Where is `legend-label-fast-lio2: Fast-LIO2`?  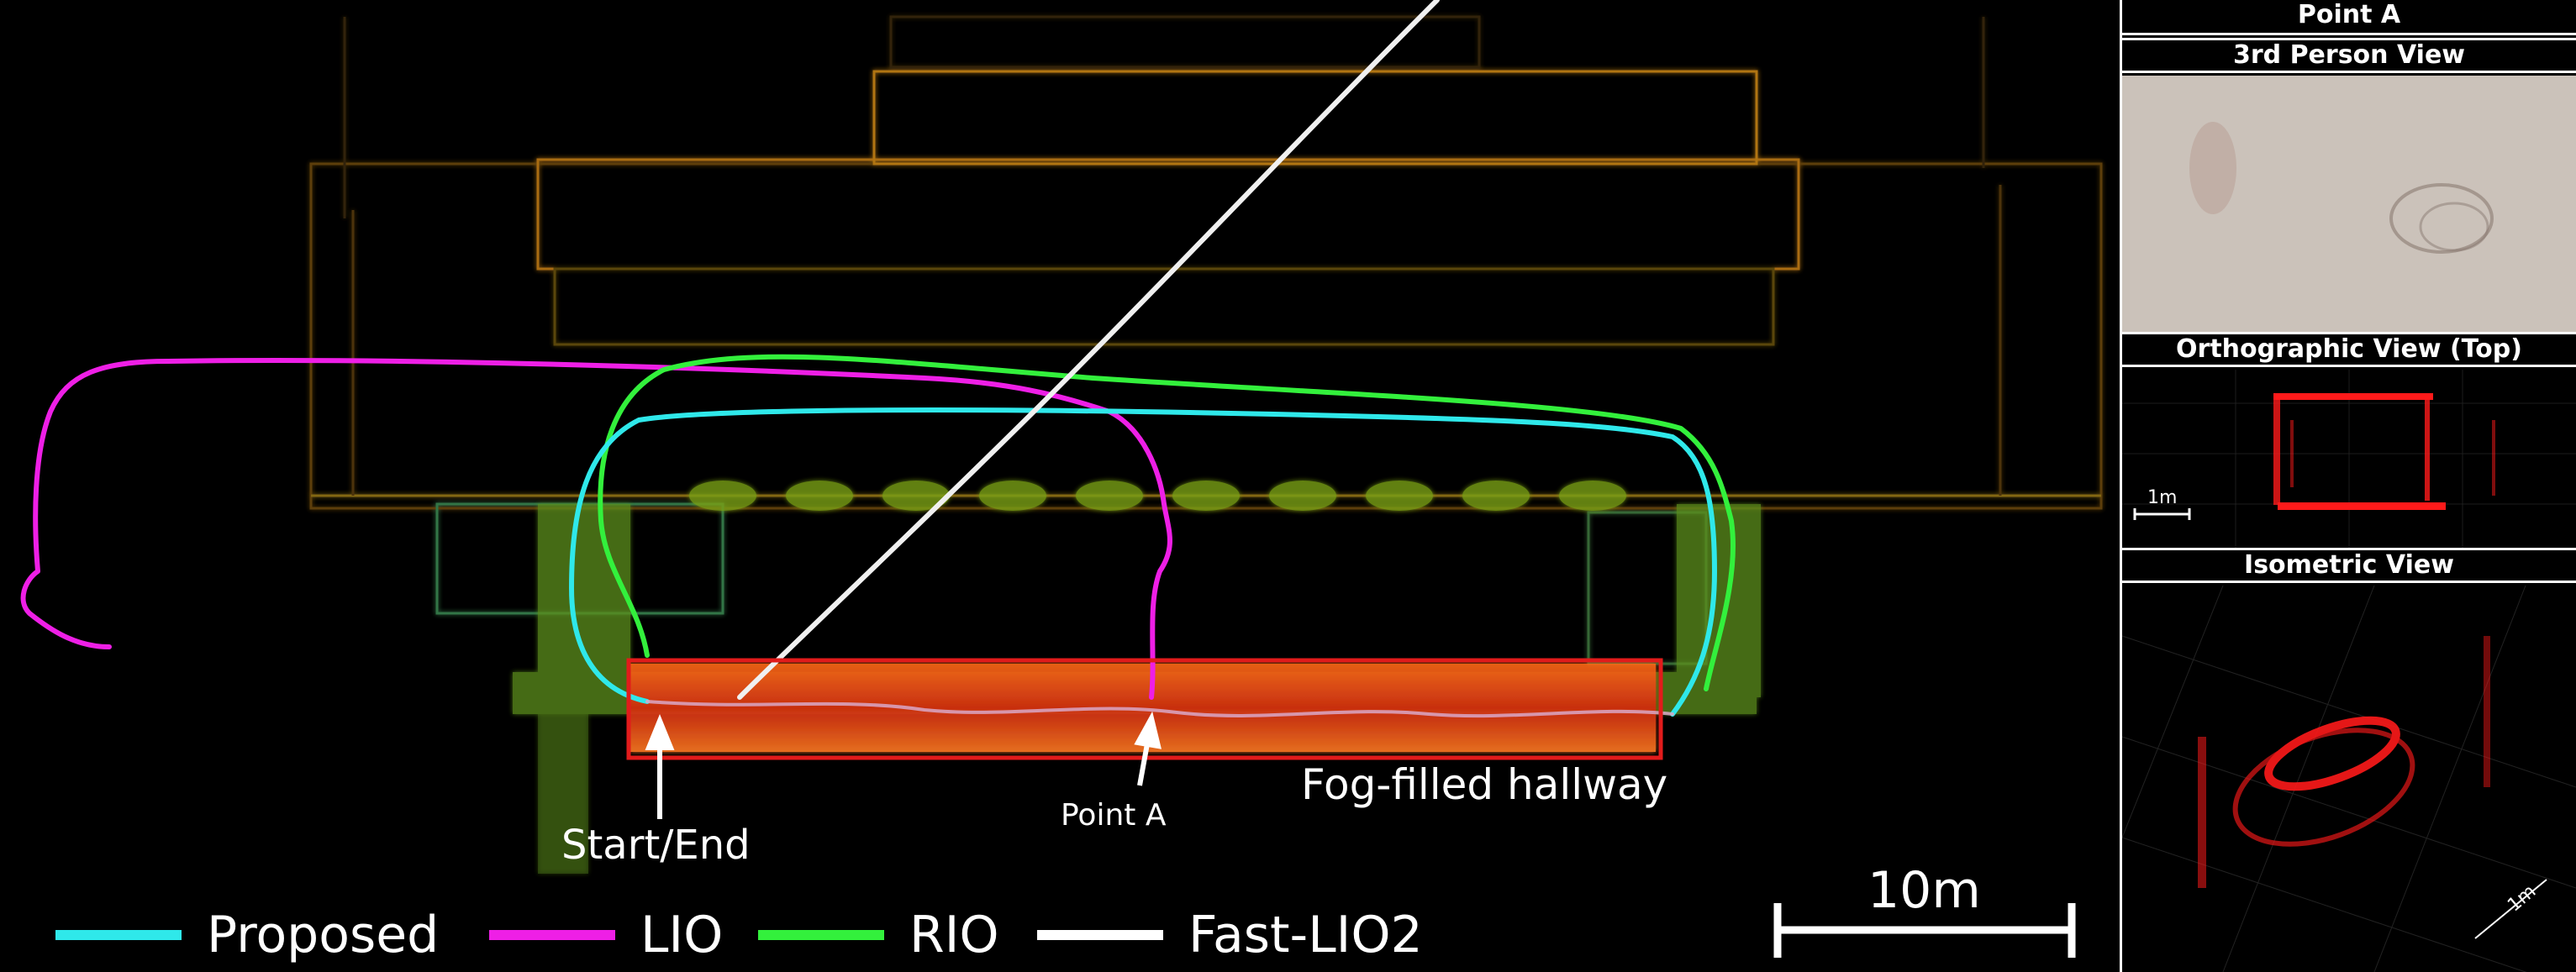
legend-label-fast-lio2: Fast-LIO2 is located at coordinates (1305, 935).